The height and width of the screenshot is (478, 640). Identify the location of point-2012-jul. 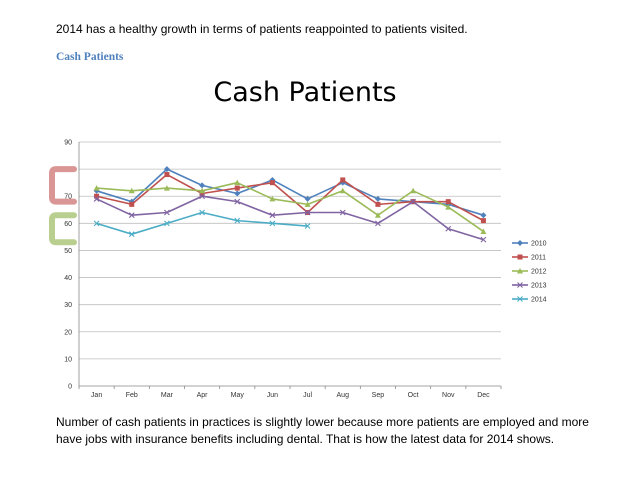
(307, 204).